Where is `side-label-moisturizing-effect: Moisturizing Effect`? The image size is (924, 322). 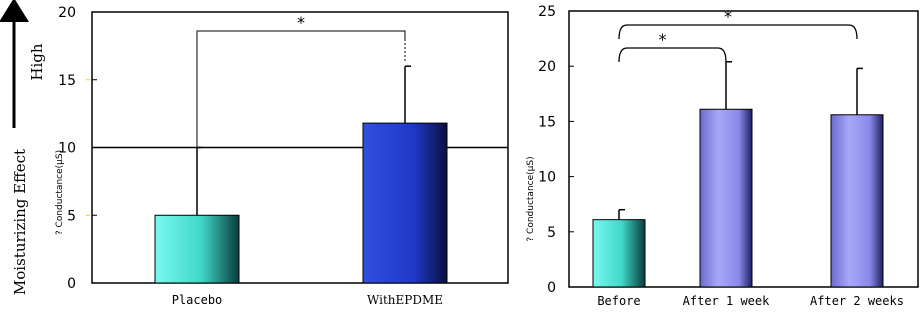
side-label-moisturizing-effect: Moisturizing Effect is located at coordinates (20, 222).